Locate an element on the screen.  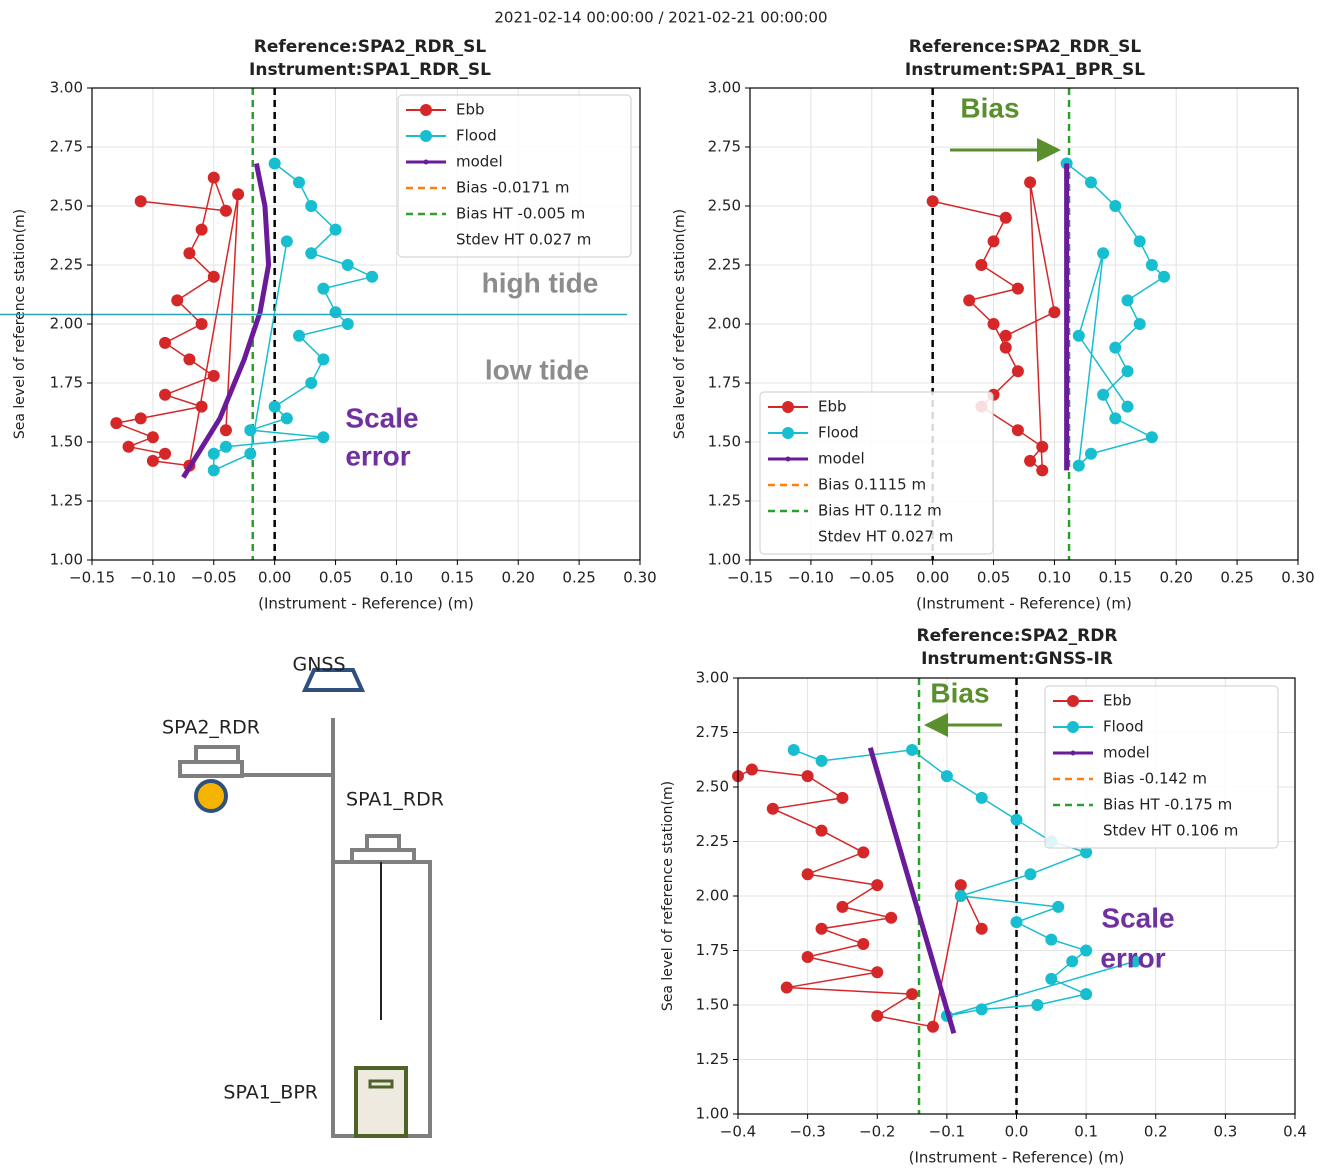
chart-title: Reference:SPA2_RDR is located at coordinates (1017, 636).